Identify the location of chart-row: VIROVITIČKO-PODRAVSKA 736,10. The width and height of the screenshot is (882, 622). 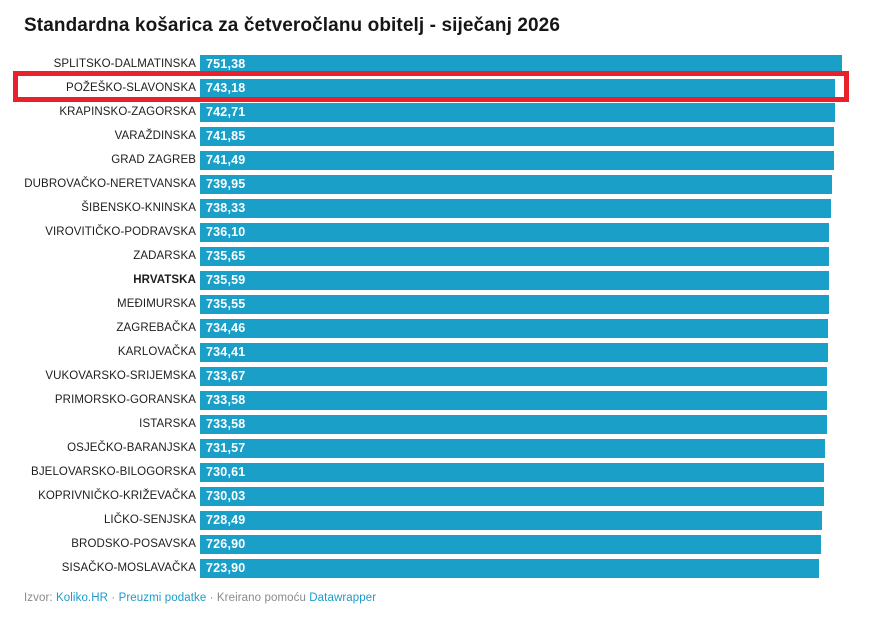
(441, 232).